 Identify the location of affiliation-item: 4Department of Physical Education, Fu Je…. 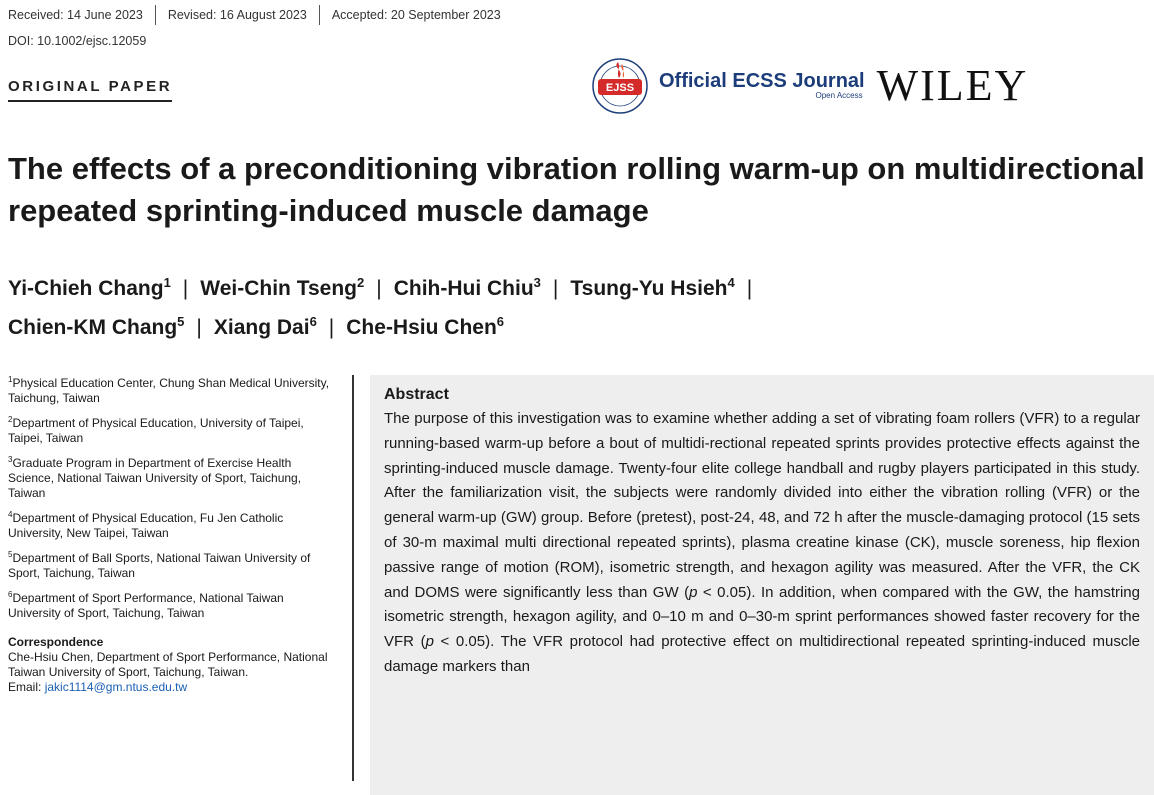
(146, 525).